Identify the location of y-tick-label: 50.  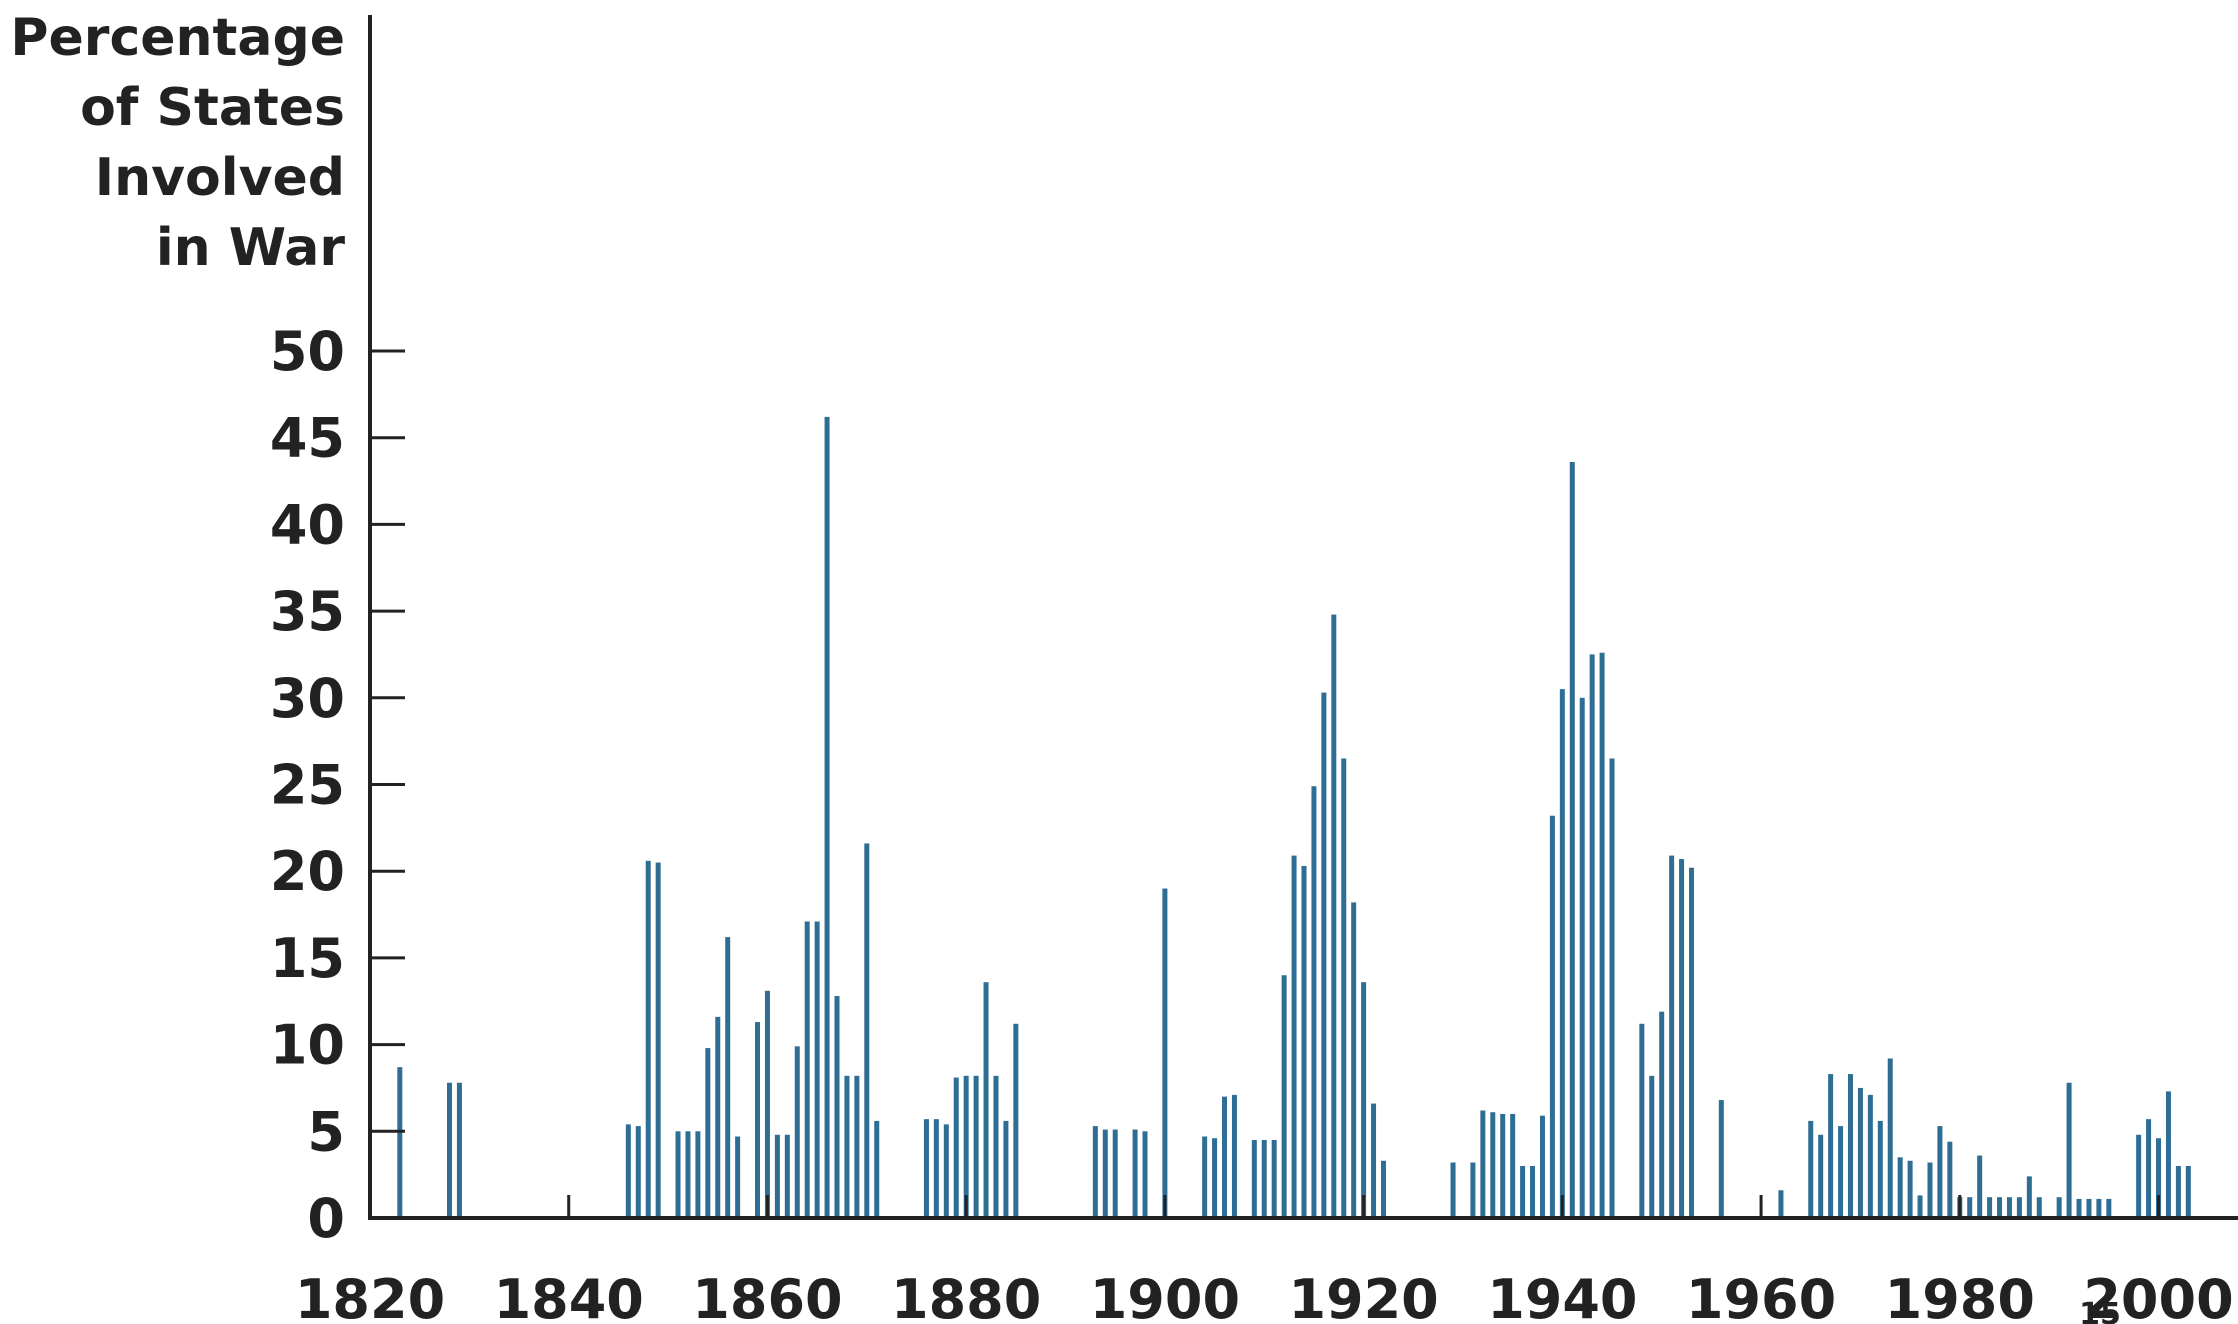
(307, 351).